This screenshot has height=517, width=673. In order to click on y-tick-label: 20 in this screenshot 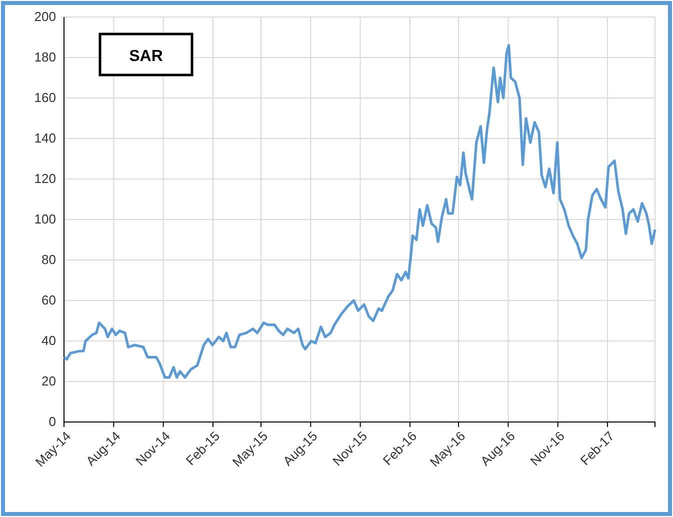, I will do `click(49, 381)`.